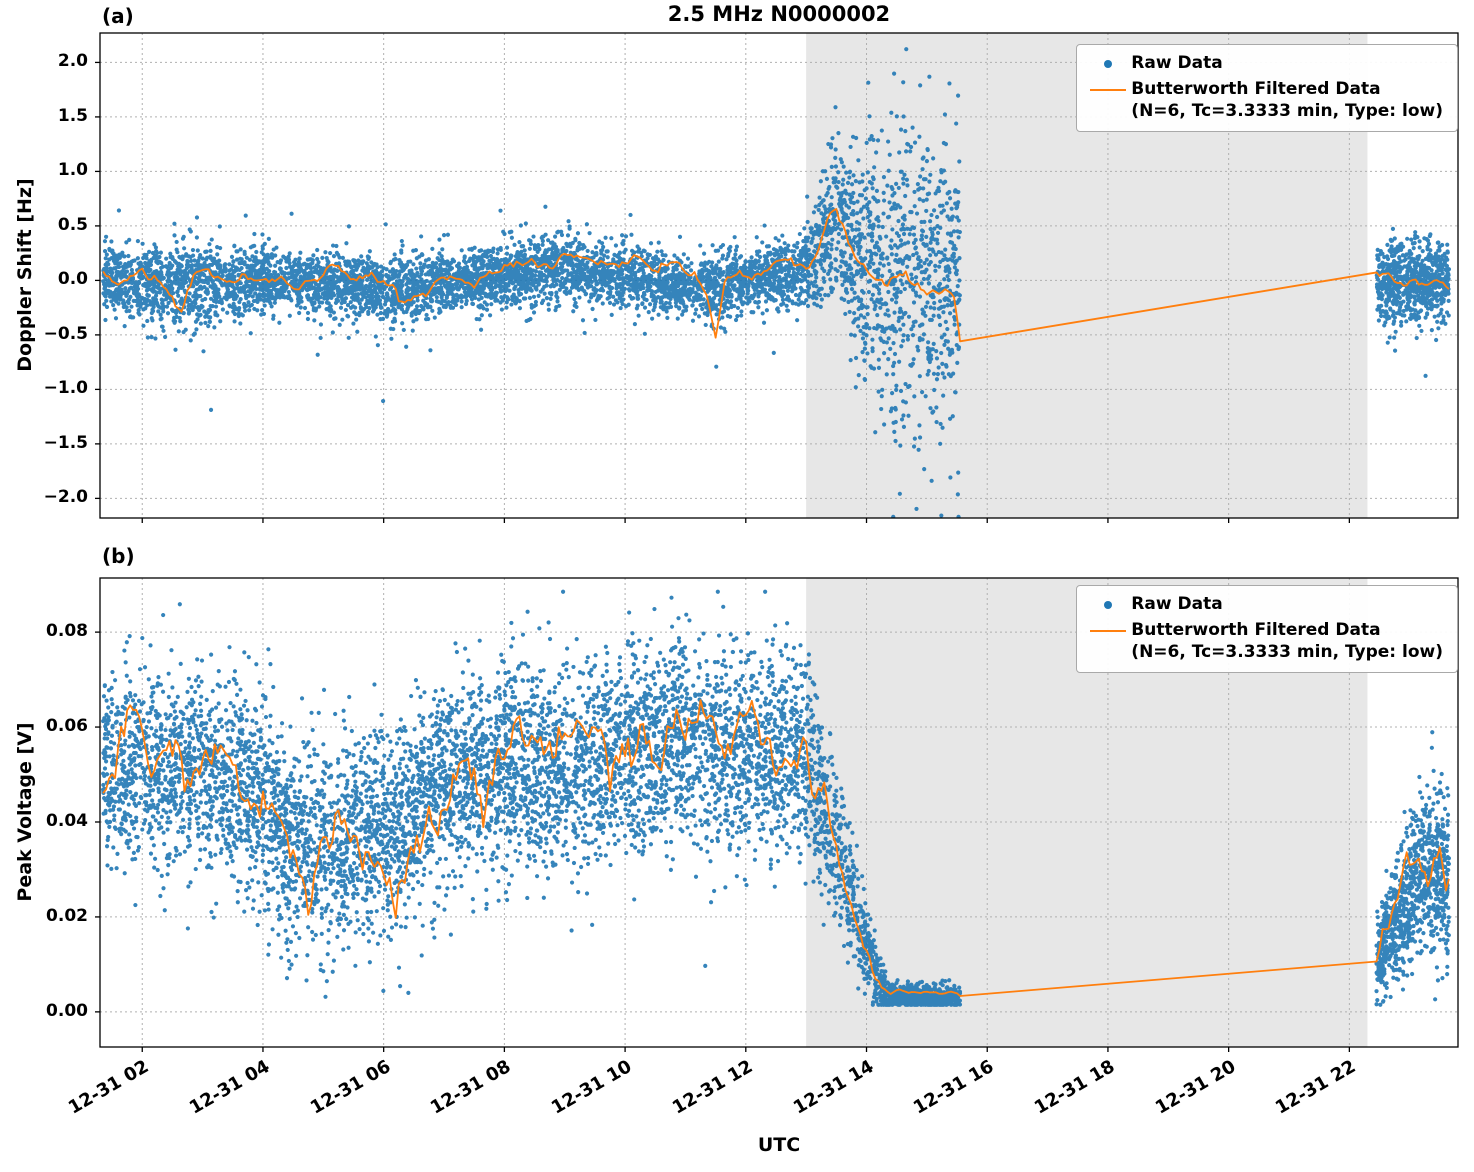 This screenshot has width=1474, height=1172. I want to click on y-tick-label: −0.5, so click(65, 333).